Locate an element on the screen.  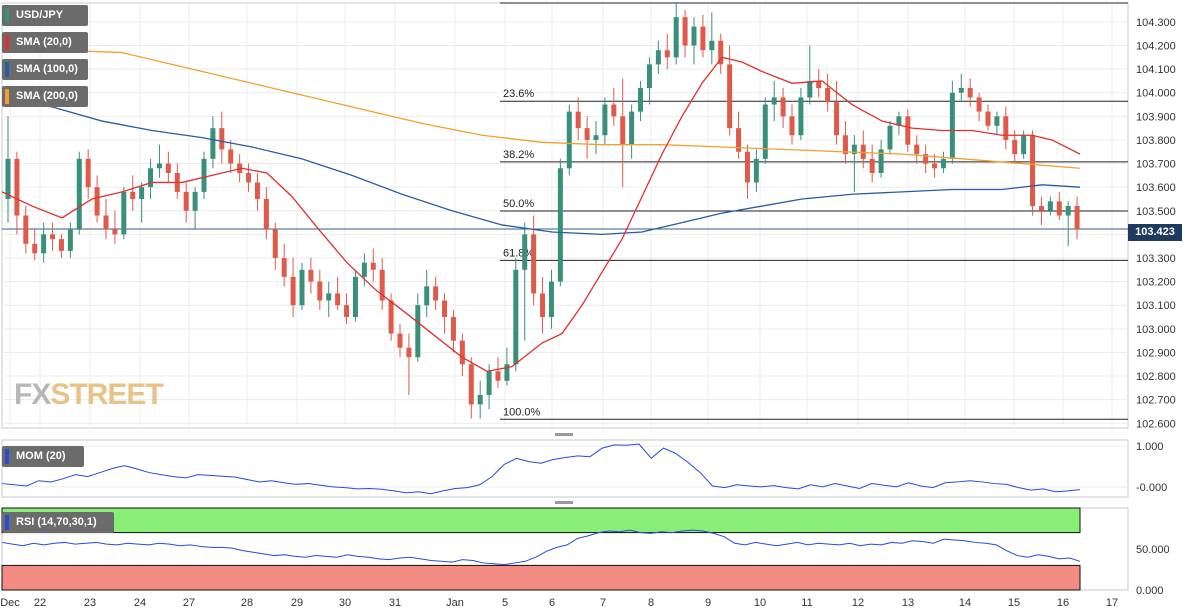
x-tick-label: 24 is located at coordinates (140, 603).